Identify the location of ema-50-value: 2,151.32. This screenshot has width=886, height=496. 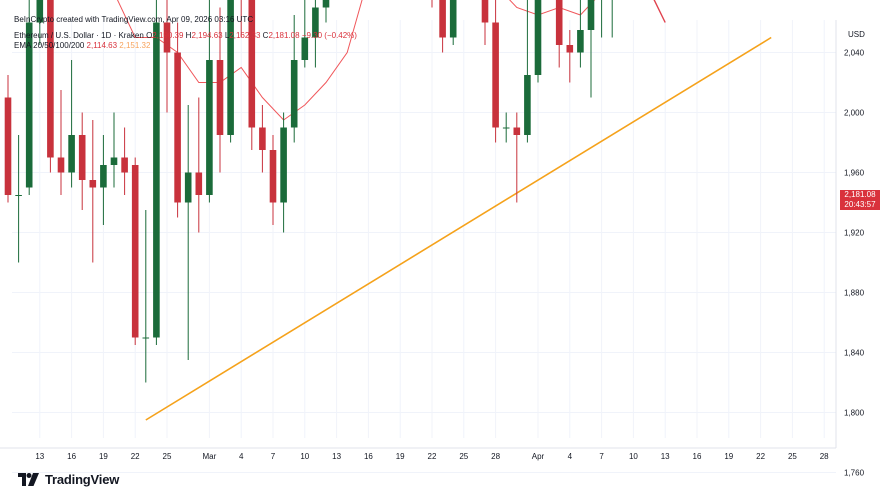
(135, 45).